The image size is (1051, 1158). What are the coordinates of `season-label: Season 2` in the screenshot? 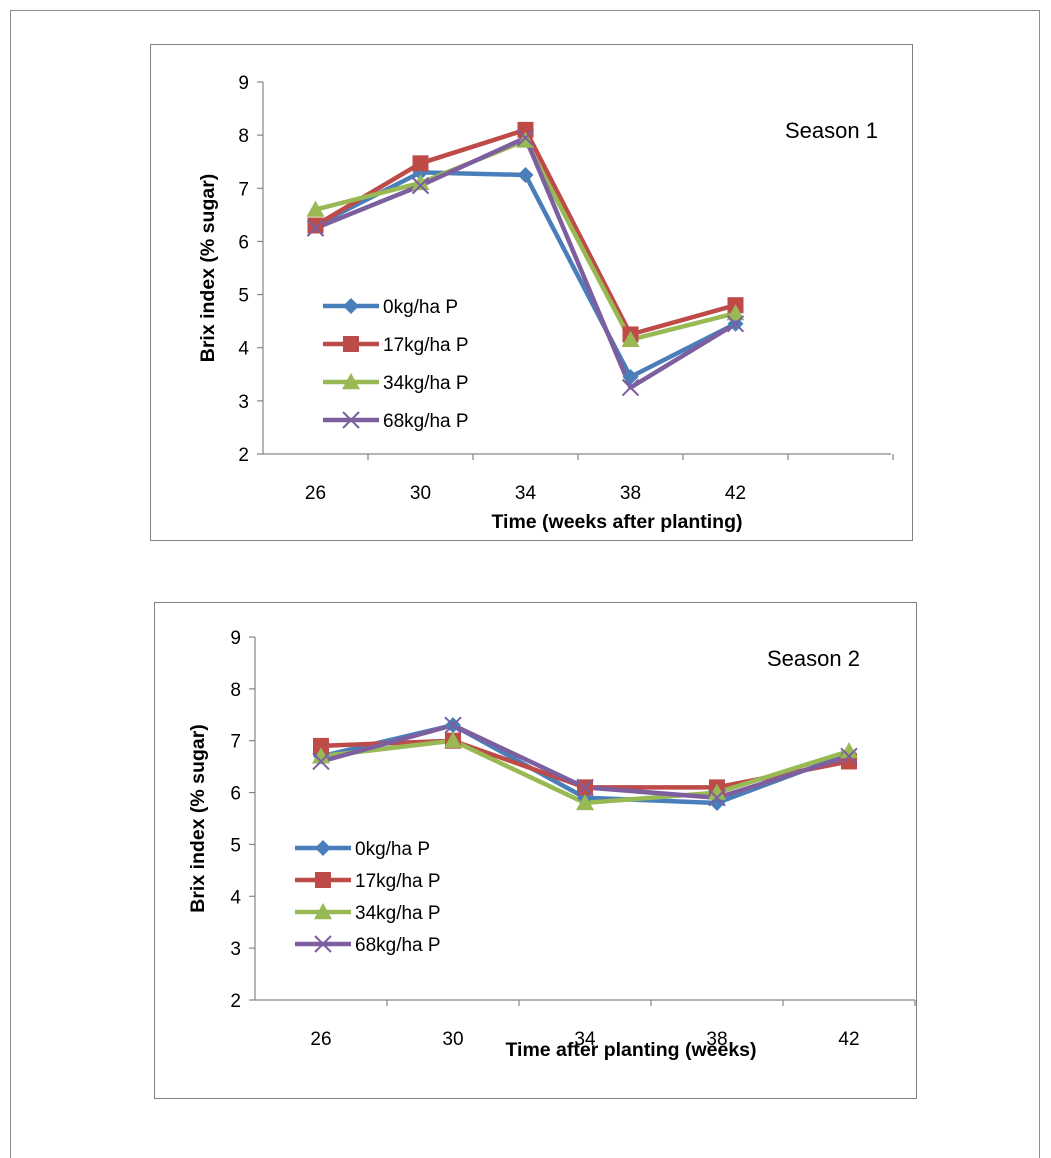 It's located at (813, 658).